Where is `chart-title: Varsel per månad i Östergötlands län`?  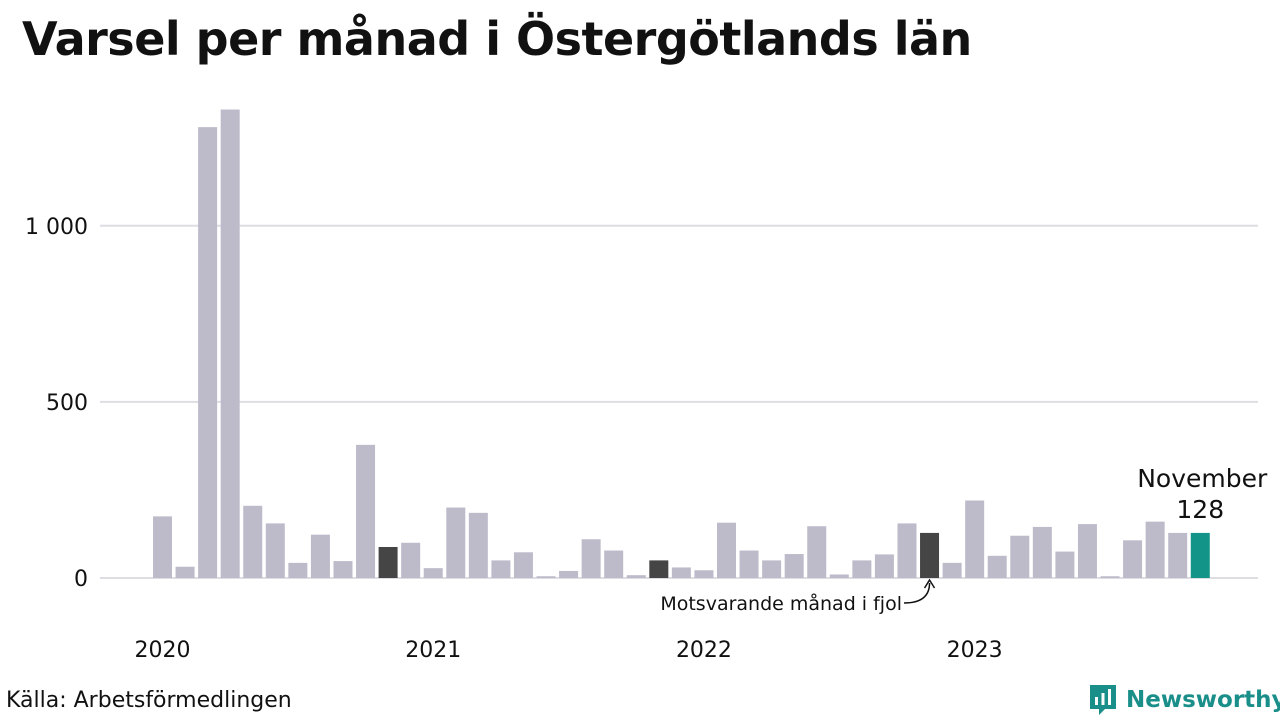
chart-title: Varsel per månad i Östergötlands län is located at coordinates (497, 39).